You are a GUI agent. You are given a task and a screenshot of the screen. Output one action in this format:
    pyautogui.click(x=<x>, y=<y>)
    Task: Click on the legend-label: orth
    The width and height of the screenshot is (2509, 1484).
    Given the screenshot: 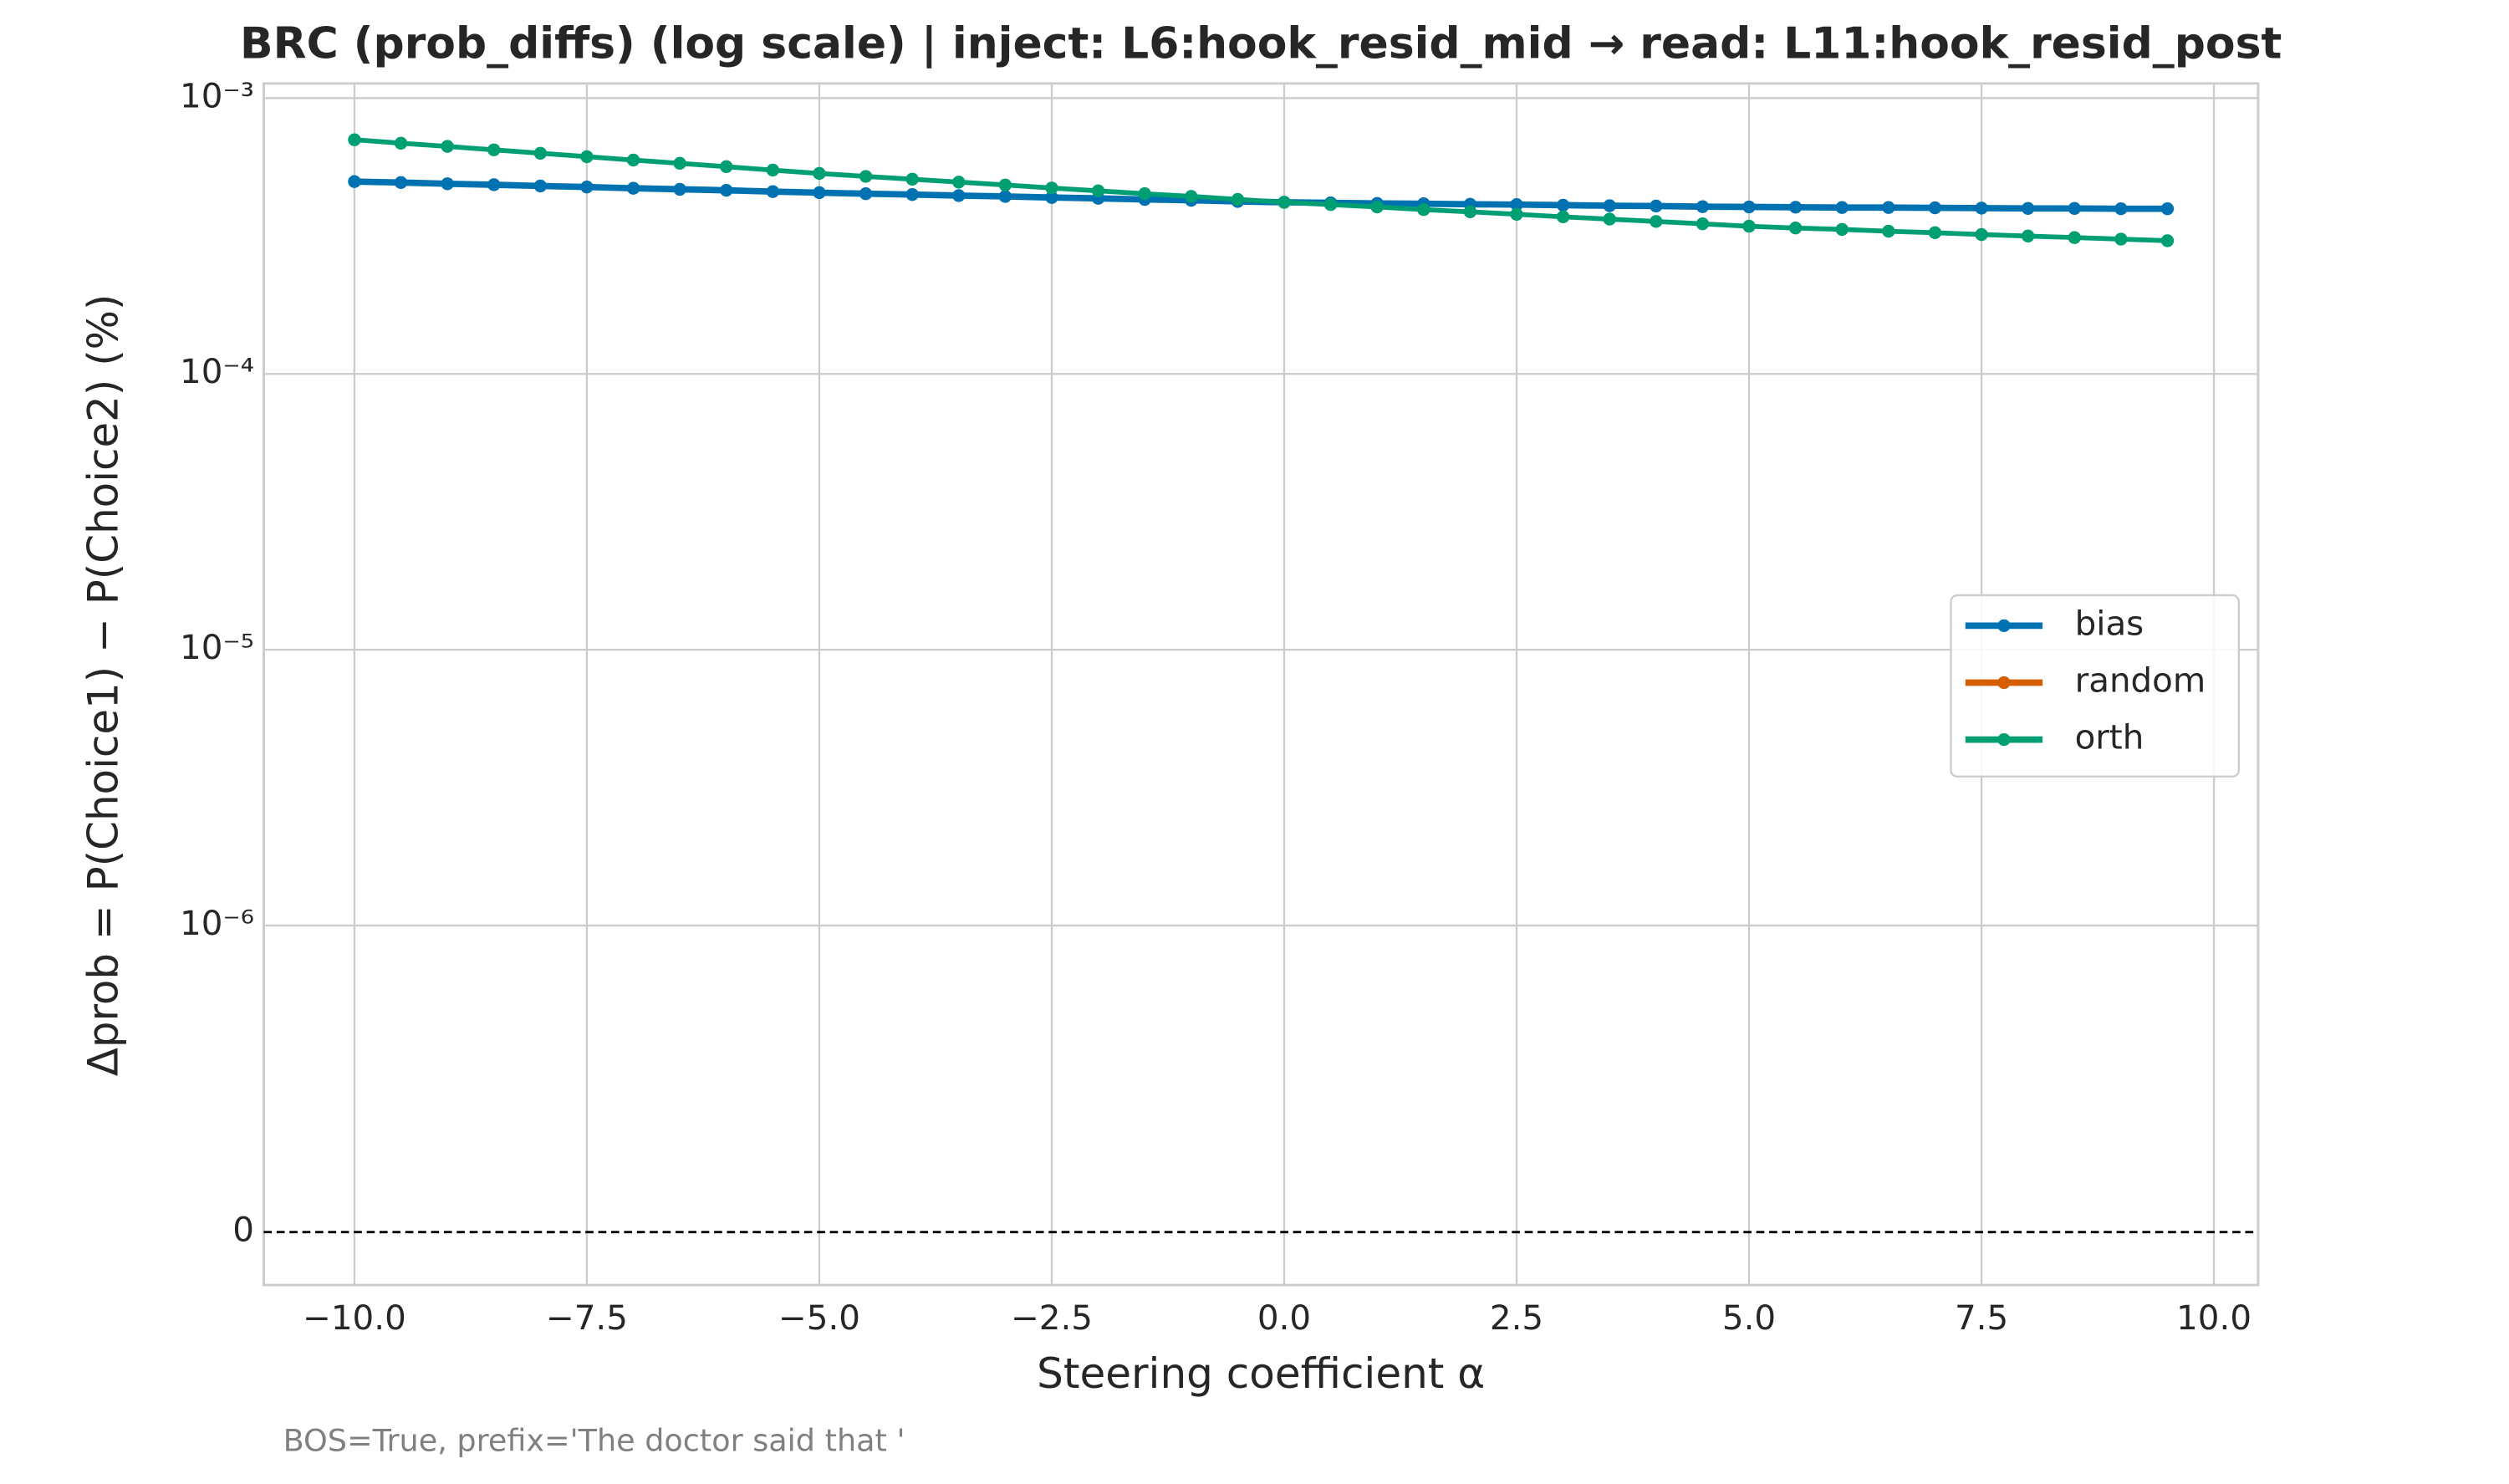 What is the action you would take?
    pyautogui.click(x=2109, y=737)
    